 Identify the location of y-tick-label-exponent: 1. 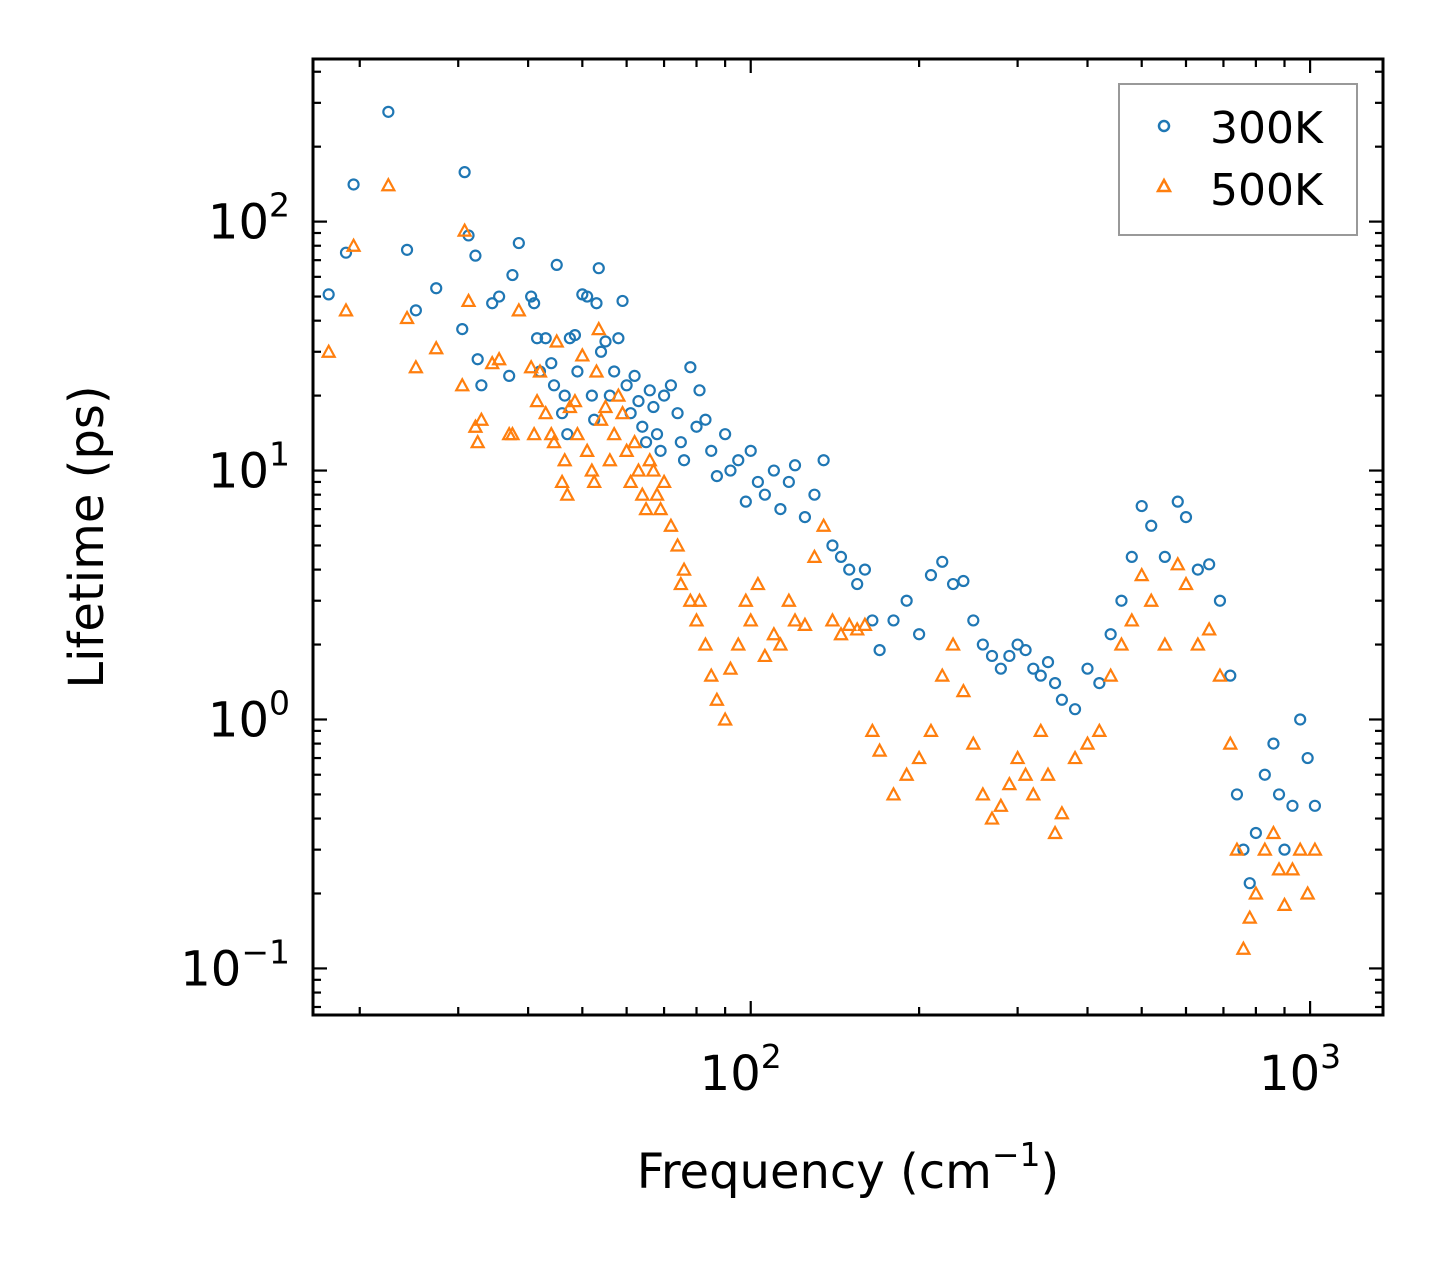
(279, 454).